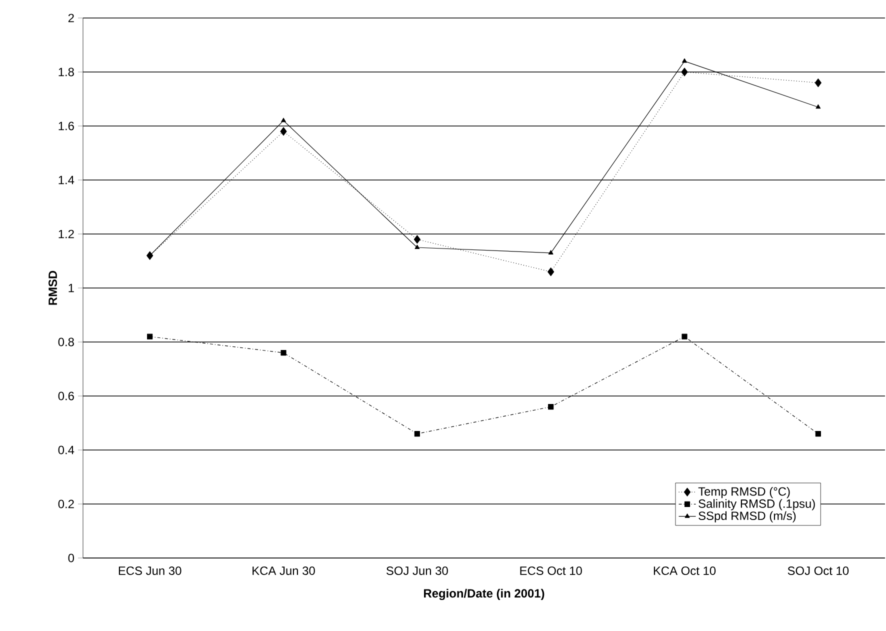 The width and height of the screenshot is (886, 631). What do you see at coordinates (53, 287) in the screenshot?
I see `y-axis-title: RMSD` at bounding box center [53, 287].